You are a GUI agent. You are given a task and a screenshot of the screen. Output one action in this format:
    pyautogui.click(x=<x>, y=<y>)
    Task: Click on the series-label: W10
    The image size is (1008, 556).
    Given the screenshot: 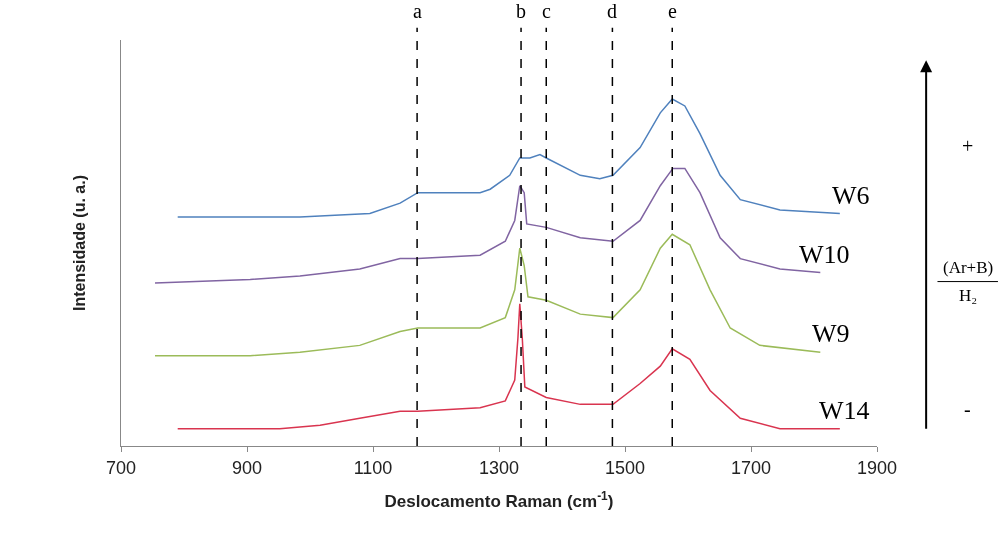 What is the action you would take?
    pyautogui.click(x=824, y=254)
    